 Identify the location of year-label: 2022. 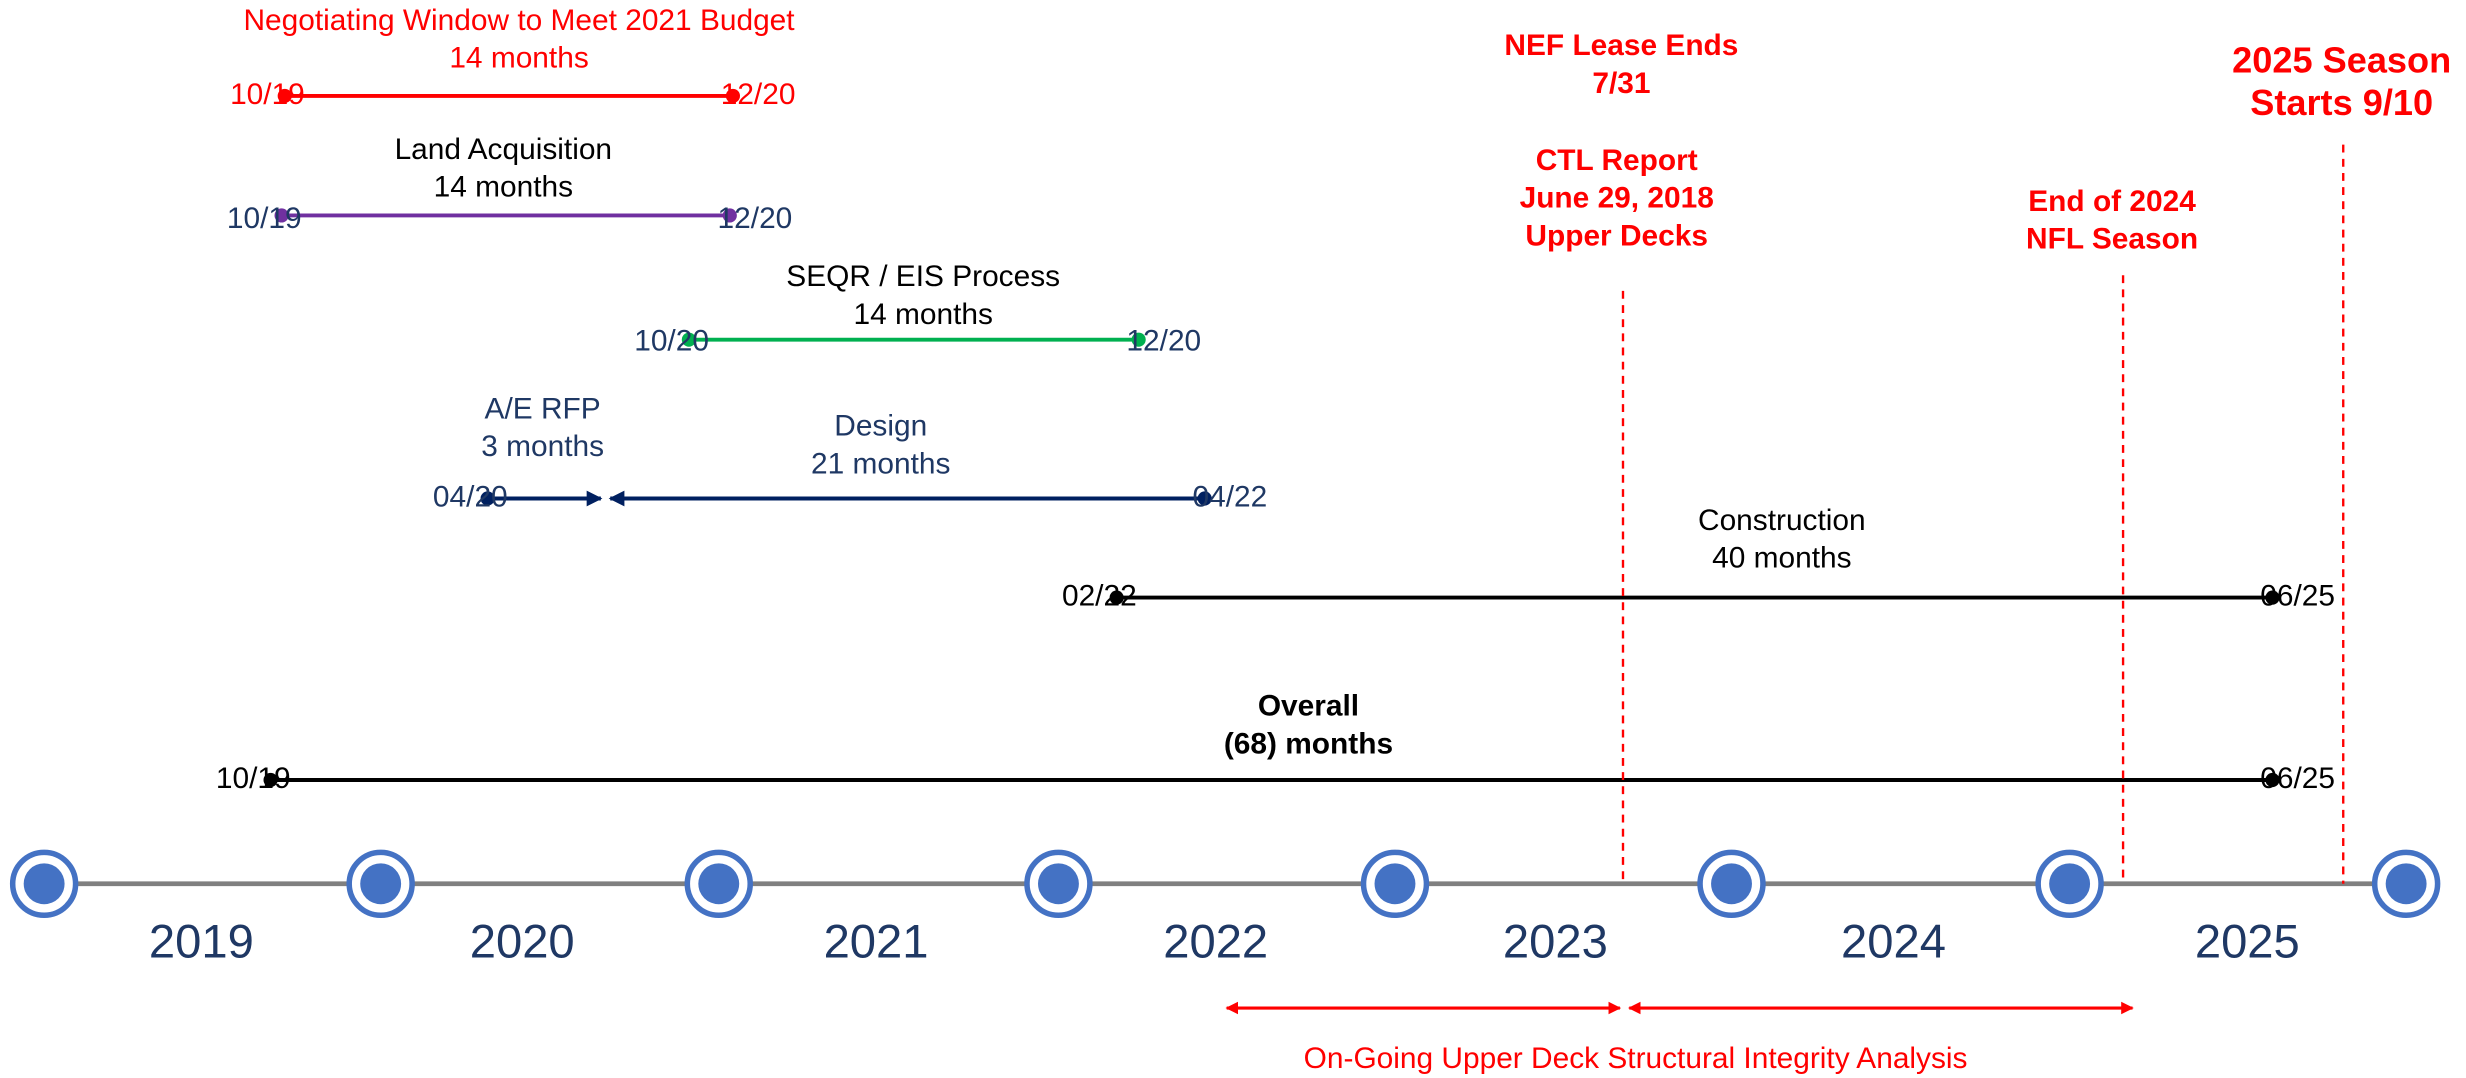
(1215, 941).